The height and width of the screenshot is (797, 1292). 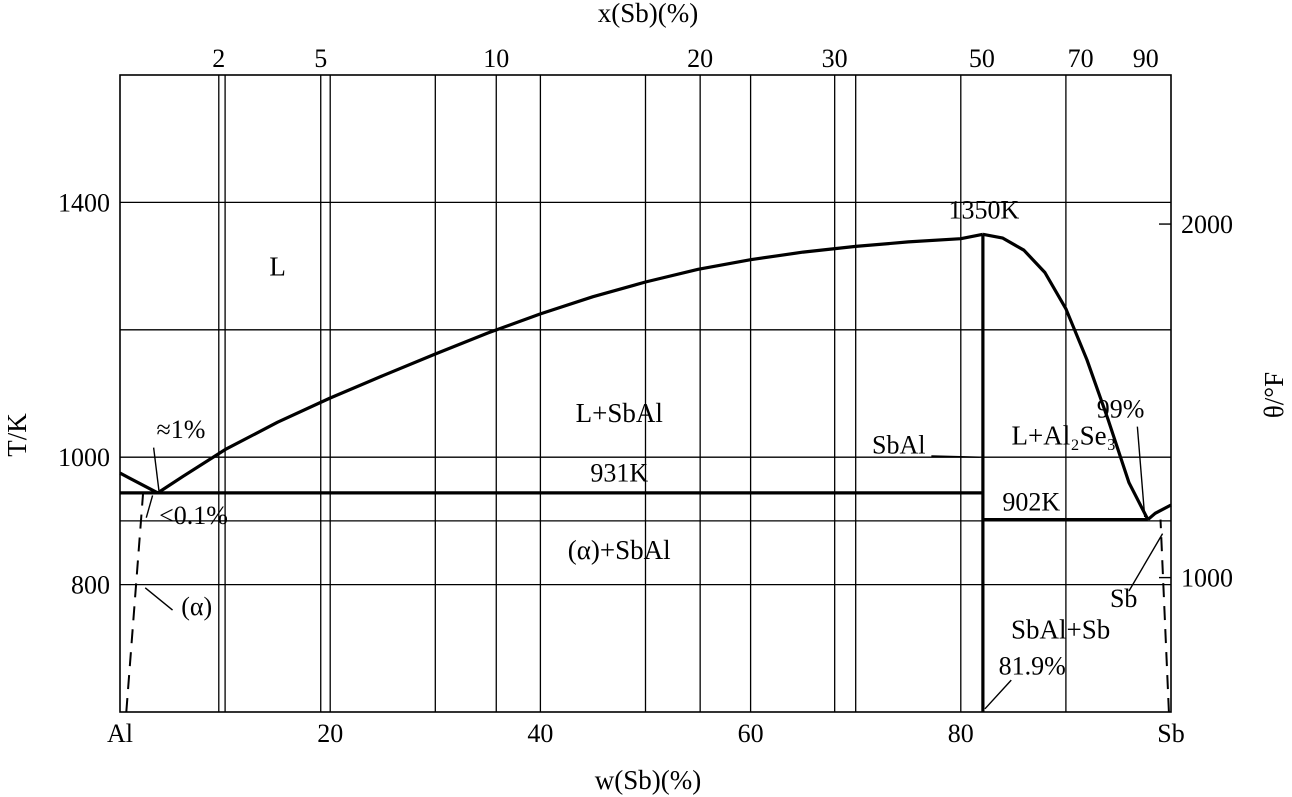 What do you see at coordinates (1081, 58) in the screenshot?
I see `top-tick-label-6: 70` at bounding box center [1081, 58].